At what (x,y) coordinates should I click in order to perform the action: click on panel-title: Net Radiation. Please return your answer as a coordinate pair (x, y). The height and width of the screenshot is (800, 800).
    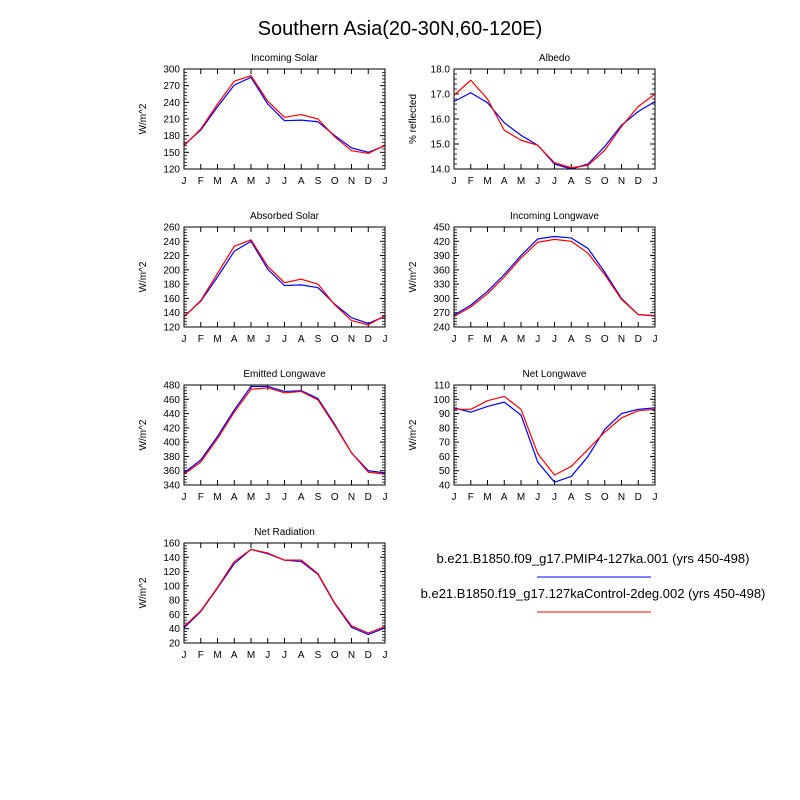
    Looking at the image, I should click on (284, 532).